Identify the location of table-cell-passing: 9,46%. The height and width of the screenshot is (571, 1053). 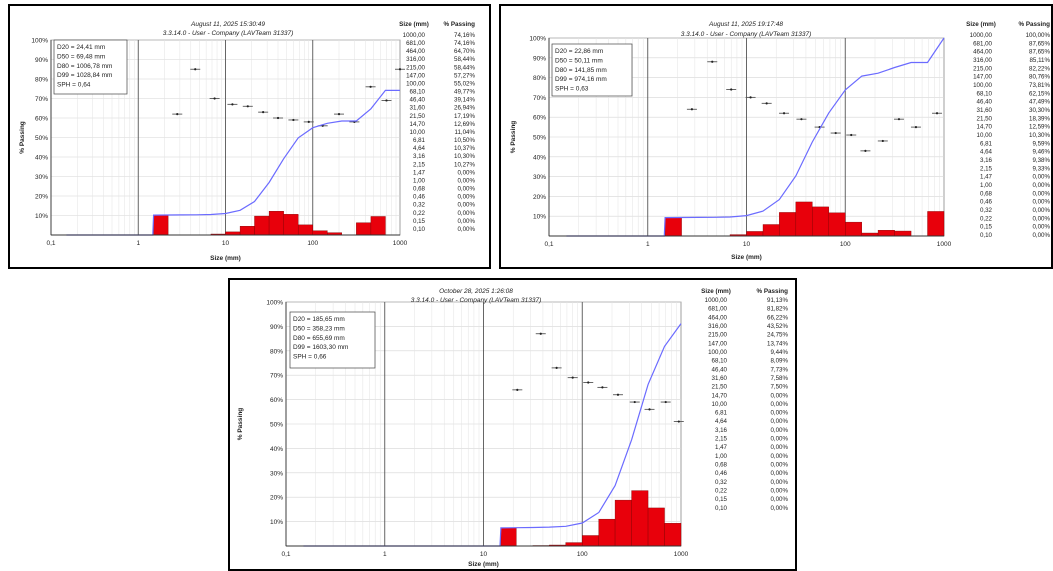
(1041, 152).